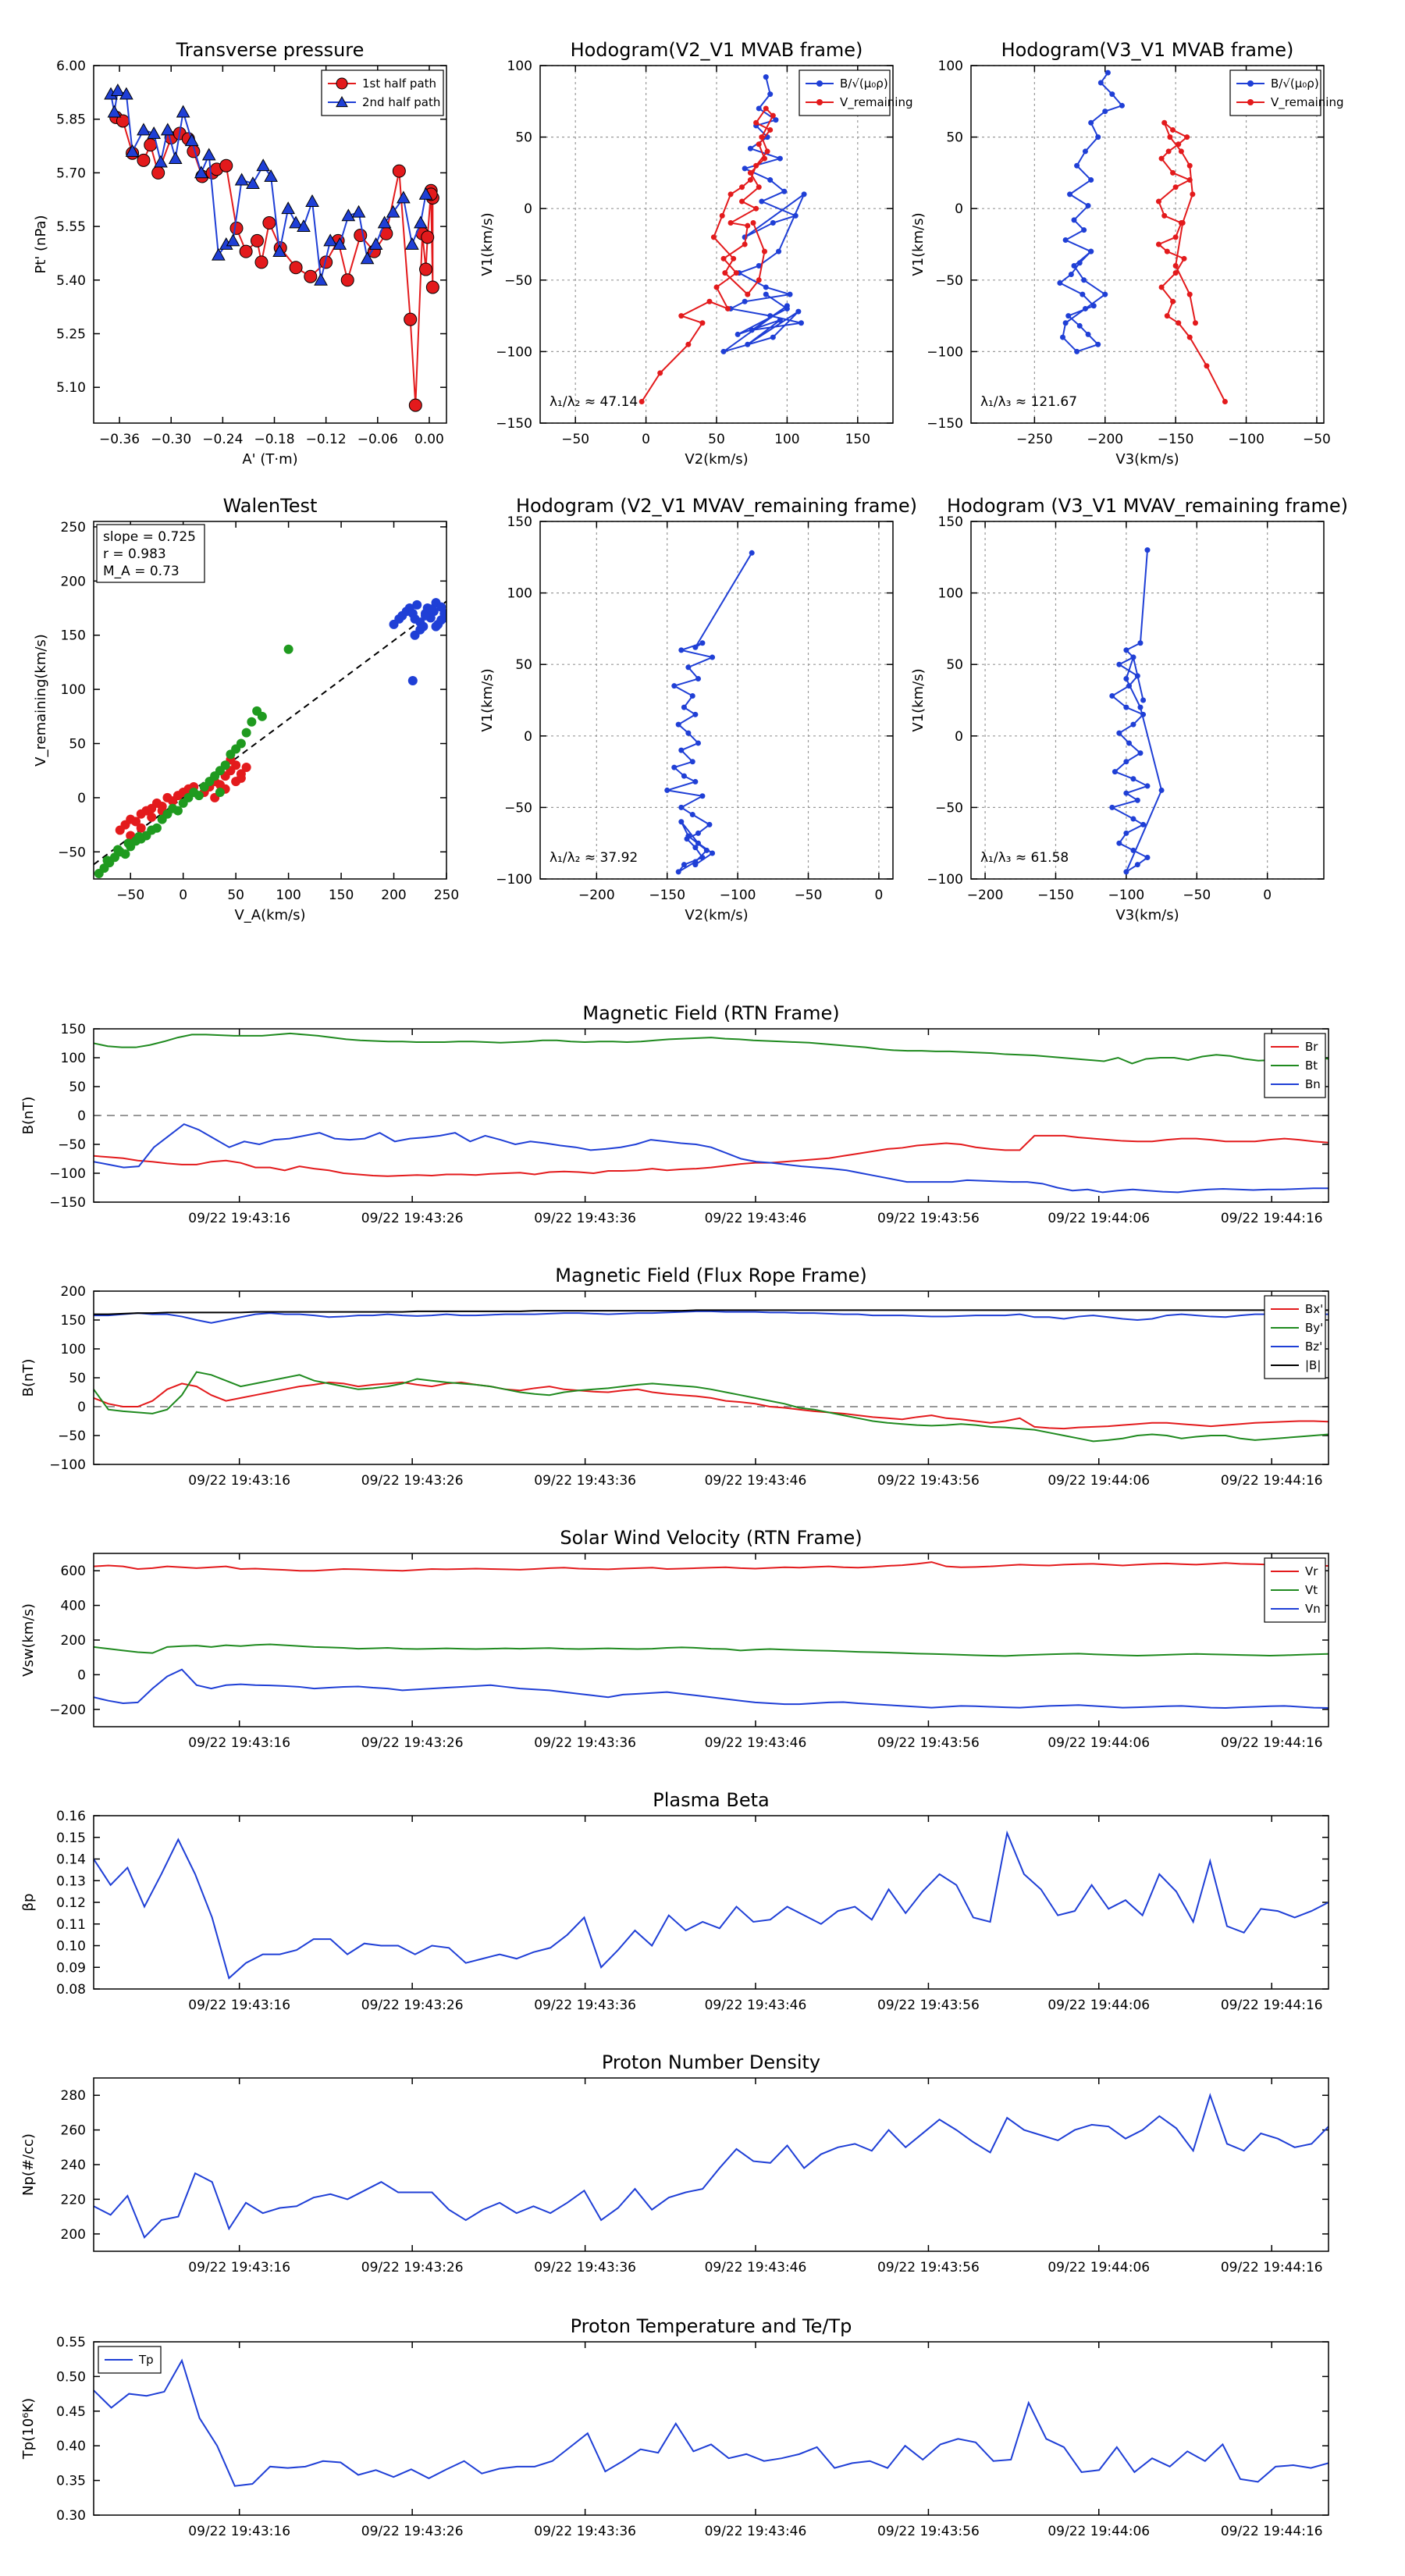  Describe the element at coordinates (73, 1029) in the screenshot. I see `y-tick-label: 150` at that location.